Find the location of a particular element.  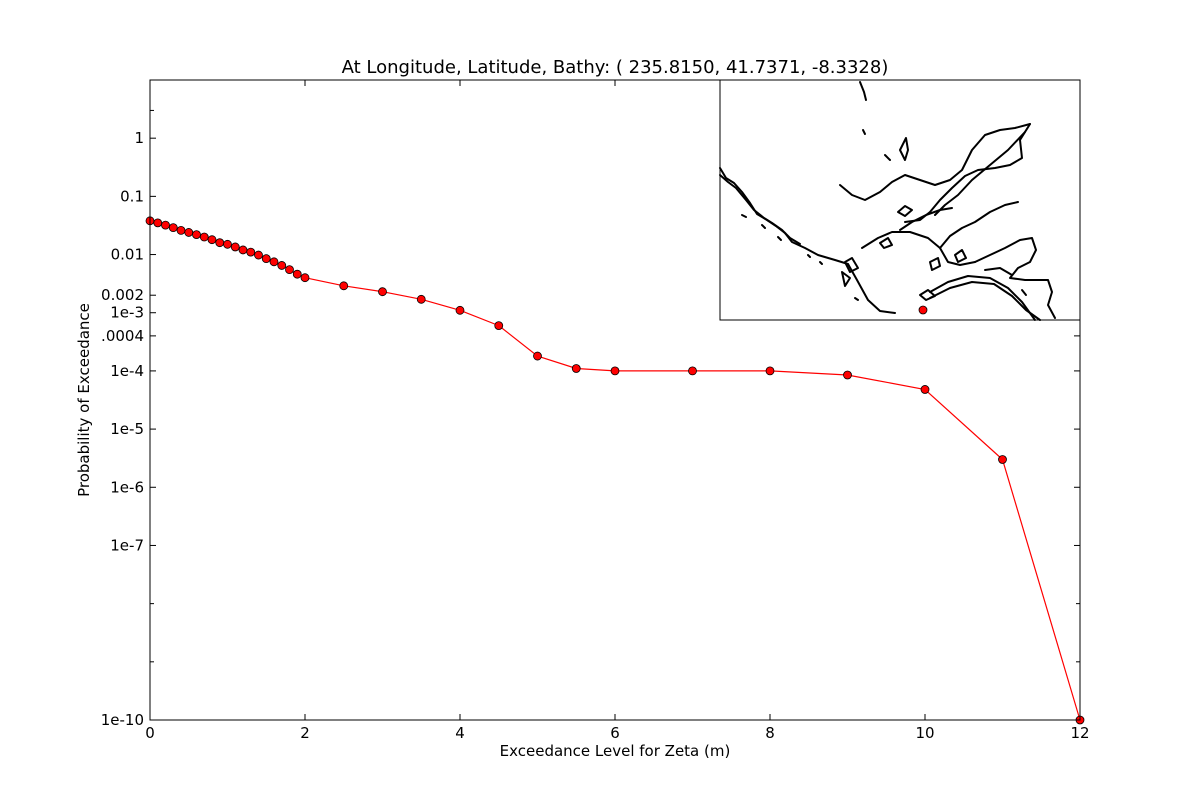

x-axis-label: Exceedance Level for Zeta (m) is located at coordinates (615, 751).